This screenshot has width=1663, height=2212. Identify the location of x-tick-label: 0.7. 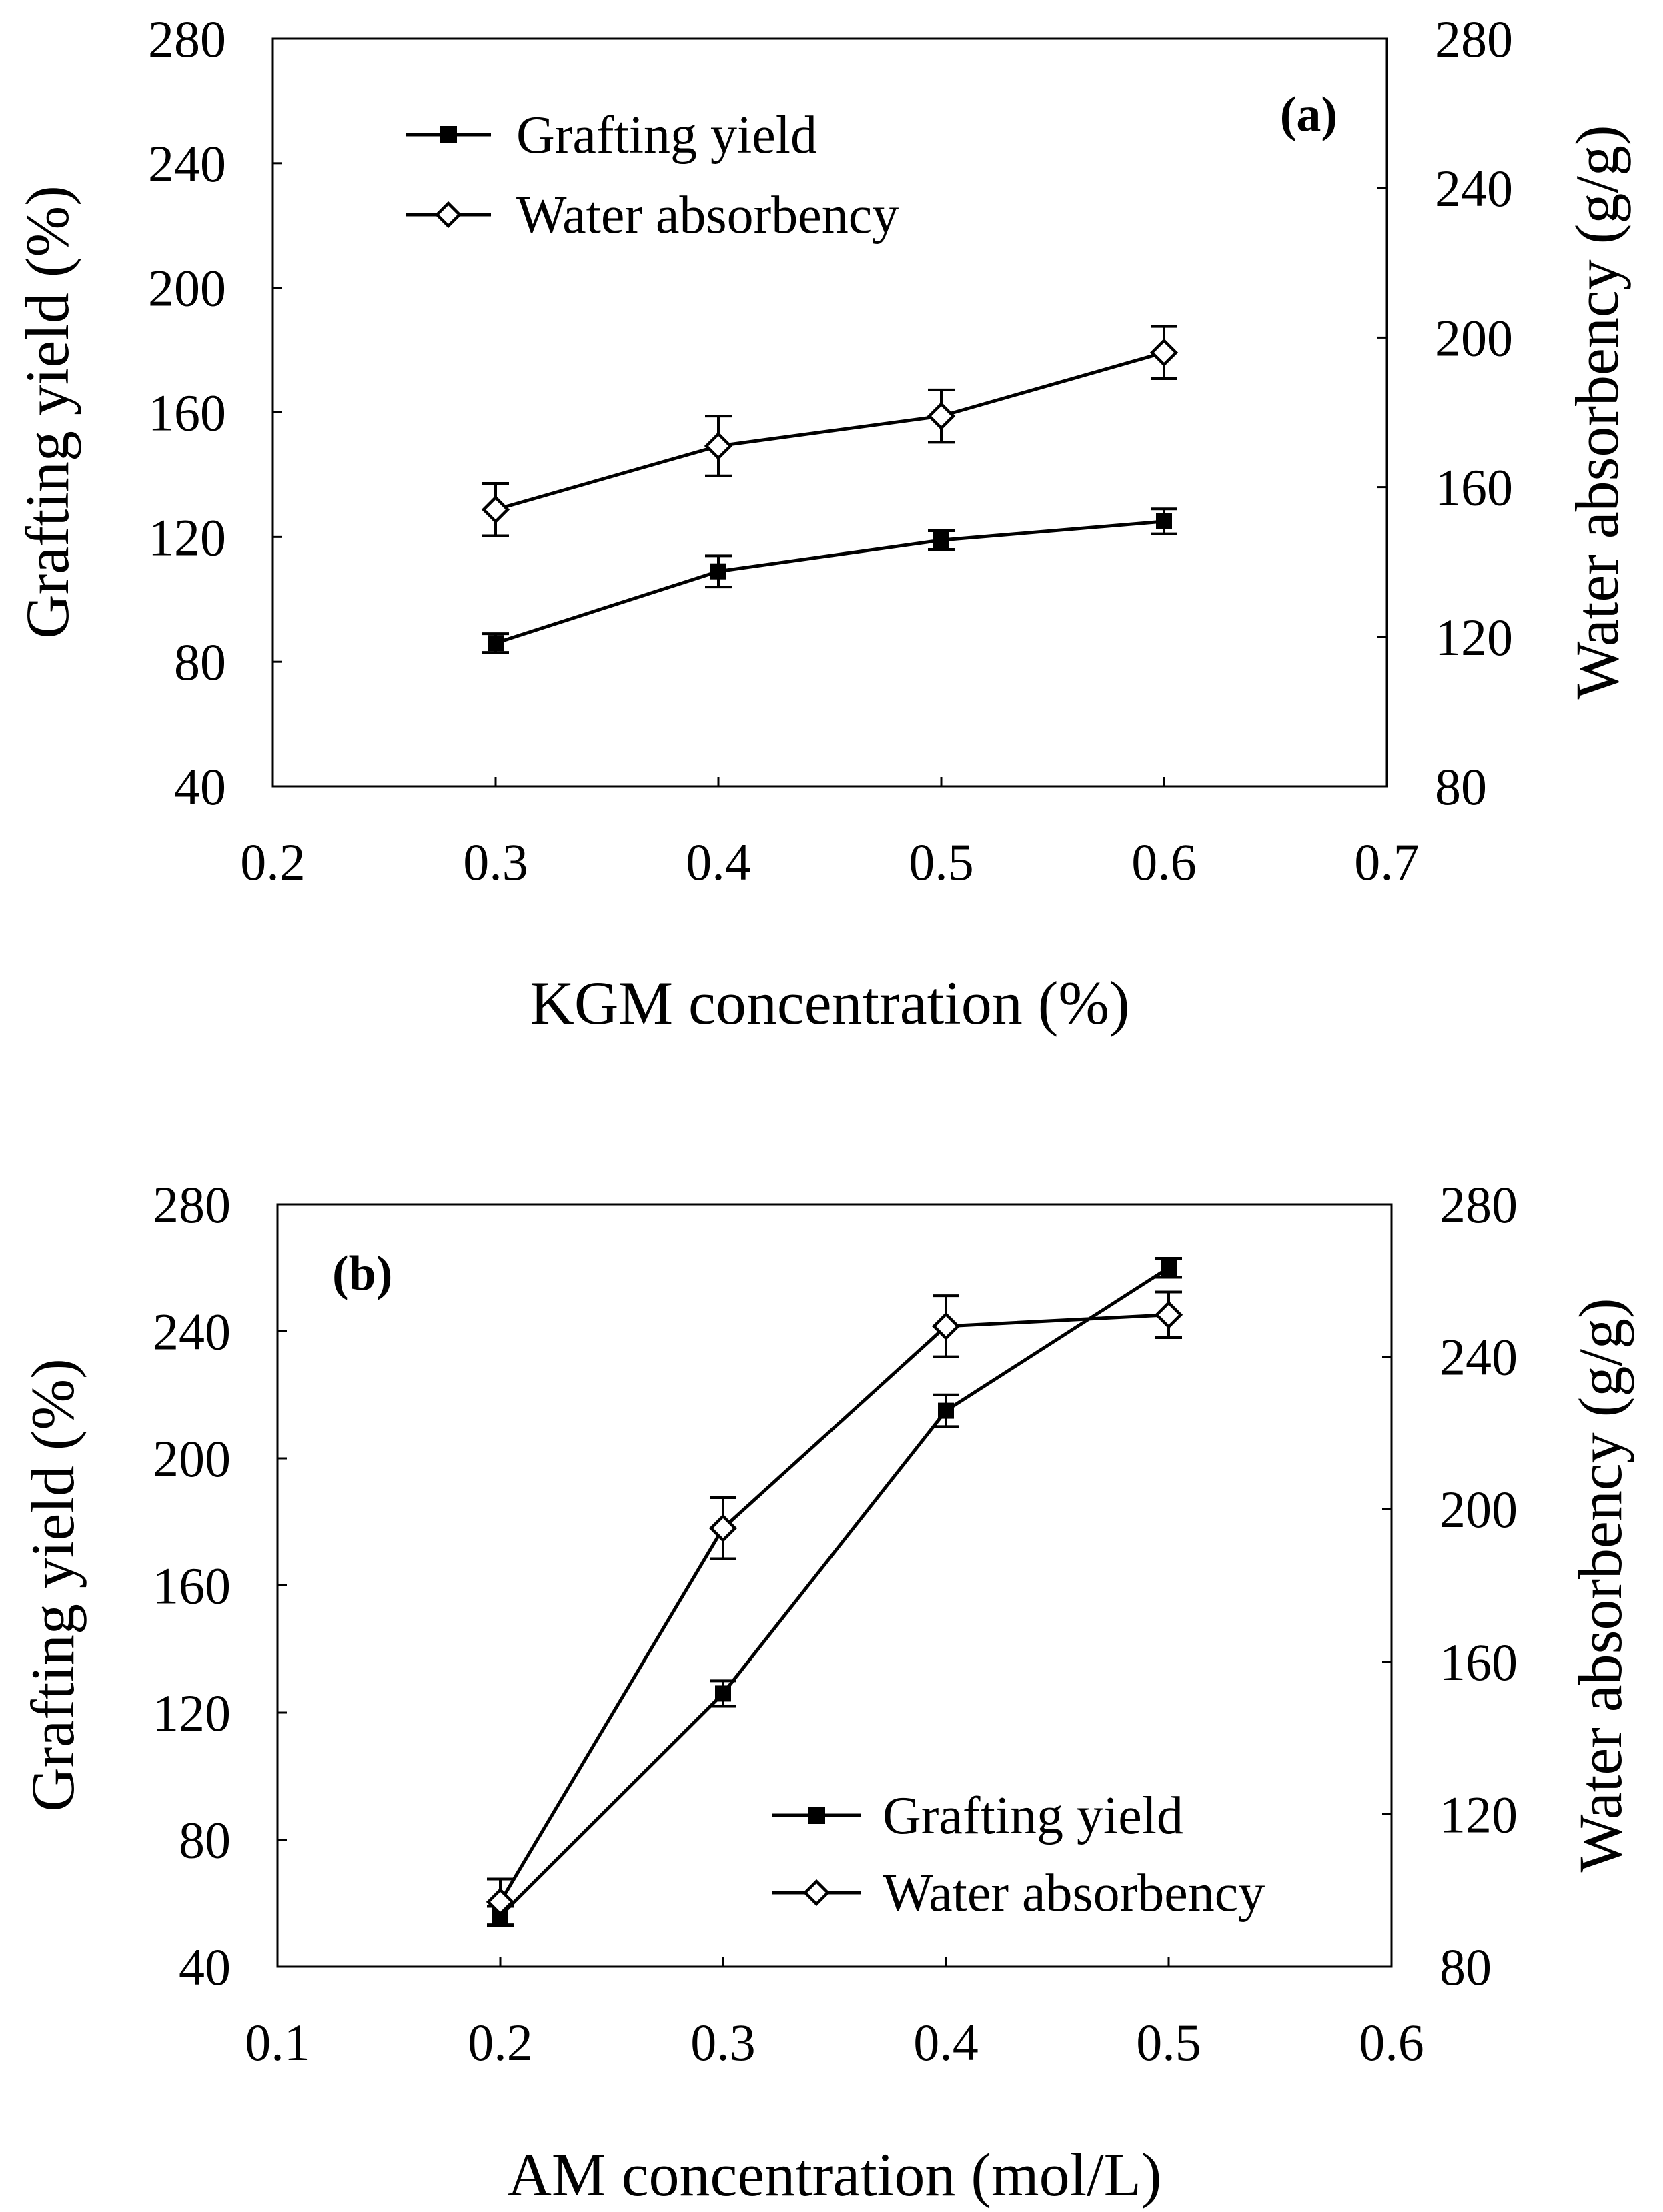
(1387, 862).